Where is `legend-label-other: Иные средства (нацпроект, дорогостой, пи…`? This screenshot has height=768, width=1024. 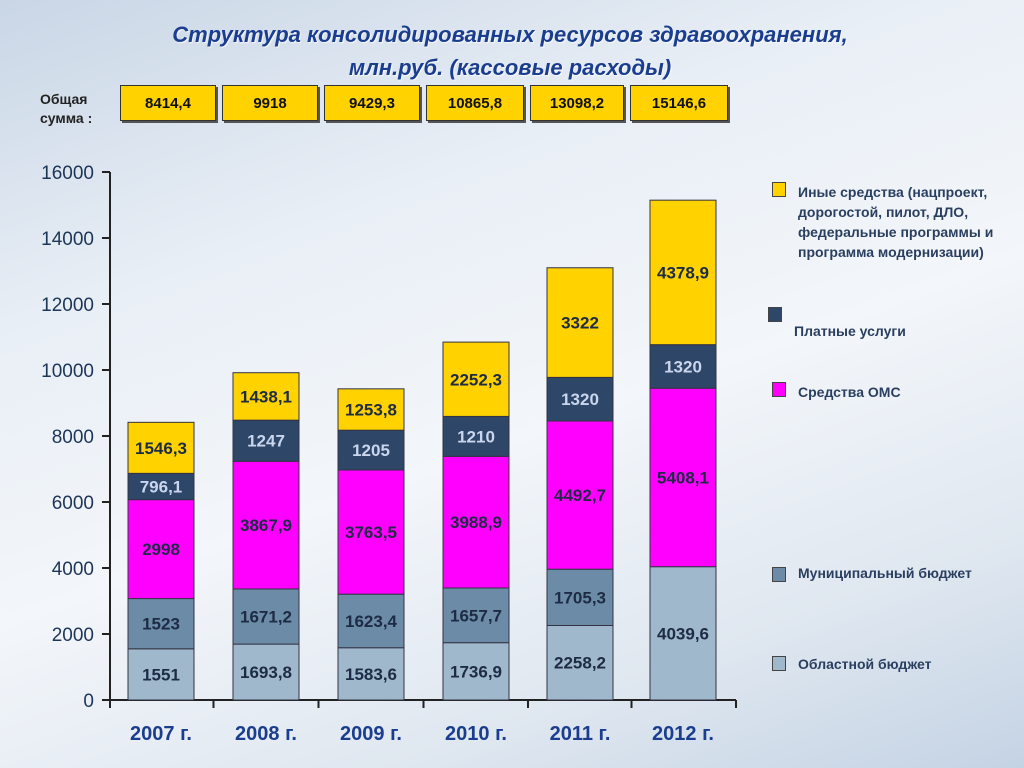
legend-label-other: Иные средства (нацпроект, дорогостой, пи… is located at coordinates (896, 222).